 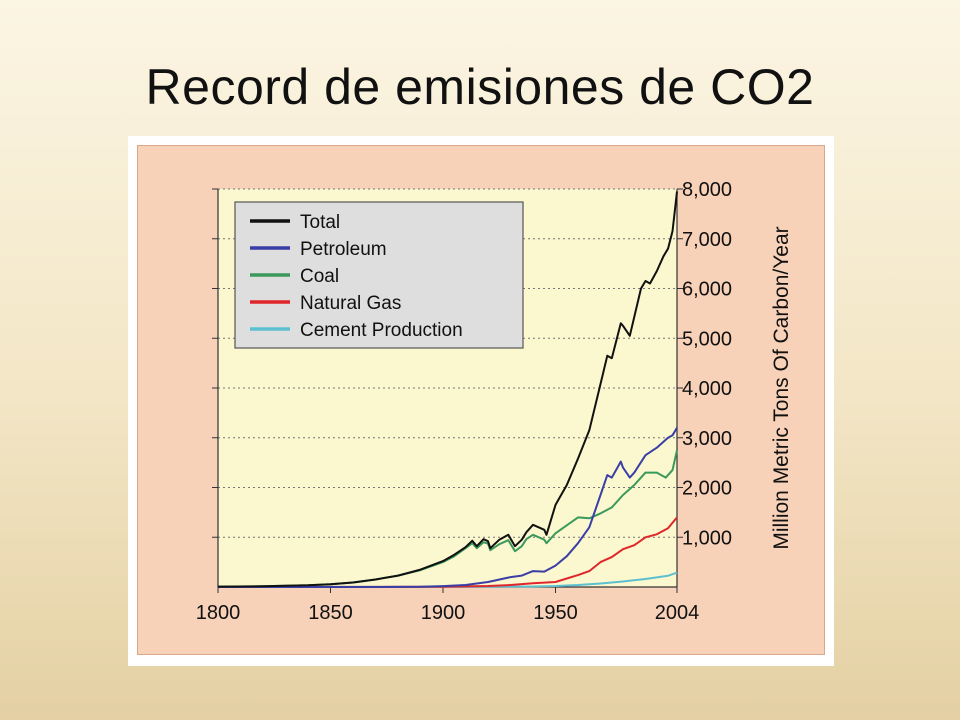 I want to click on legend-label-total: Total, so click(x=320, y=222).